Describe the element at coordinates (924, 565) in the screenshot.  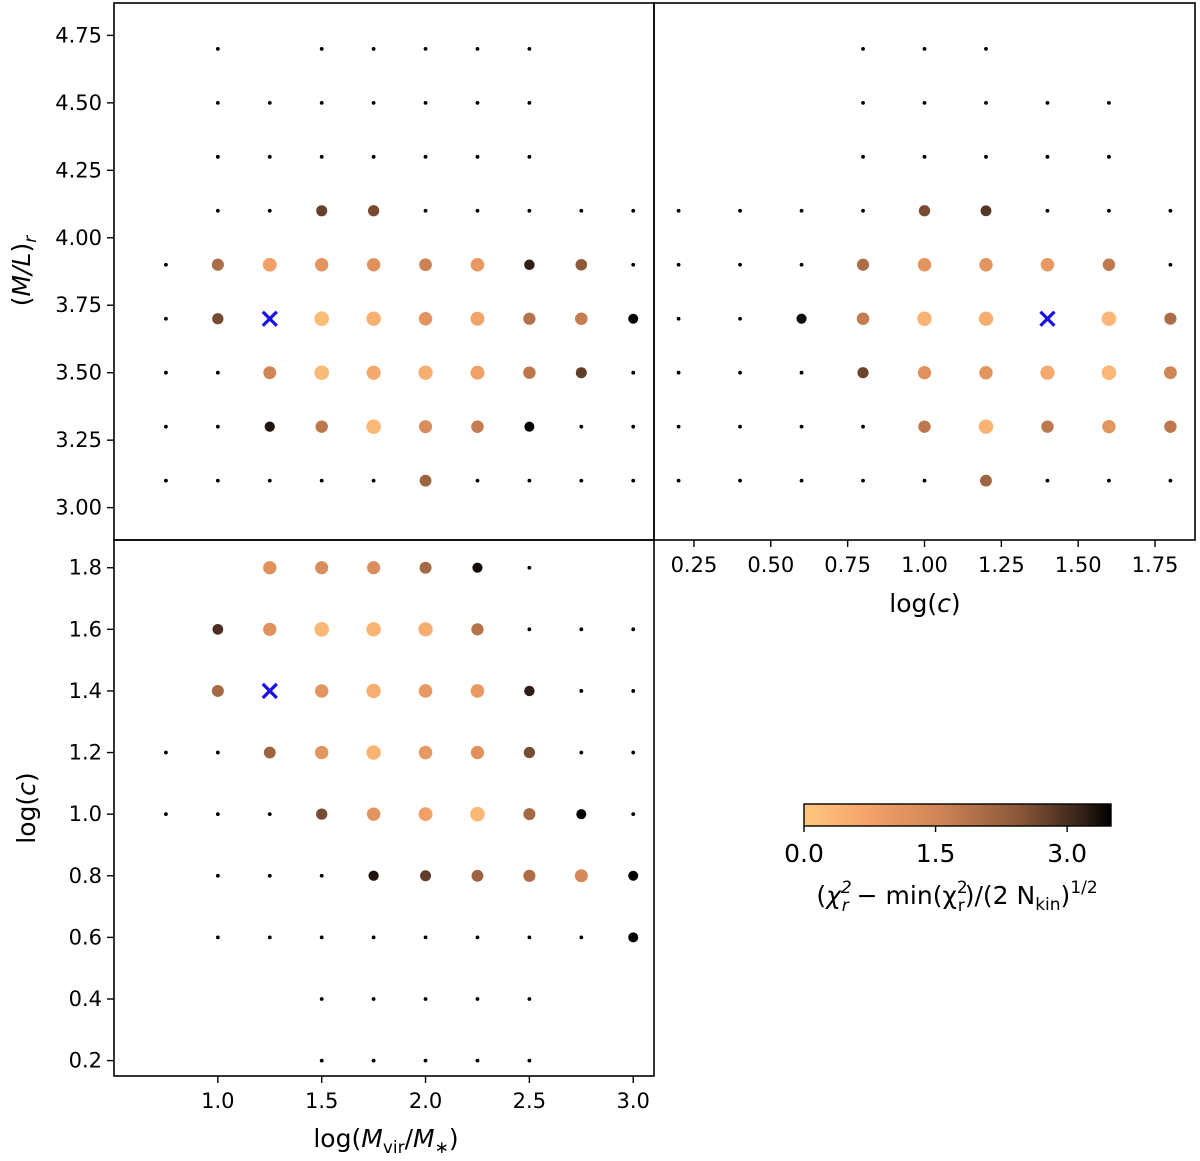
I see `x-tick-label-ml-vs-logc: 1.00` at that location.